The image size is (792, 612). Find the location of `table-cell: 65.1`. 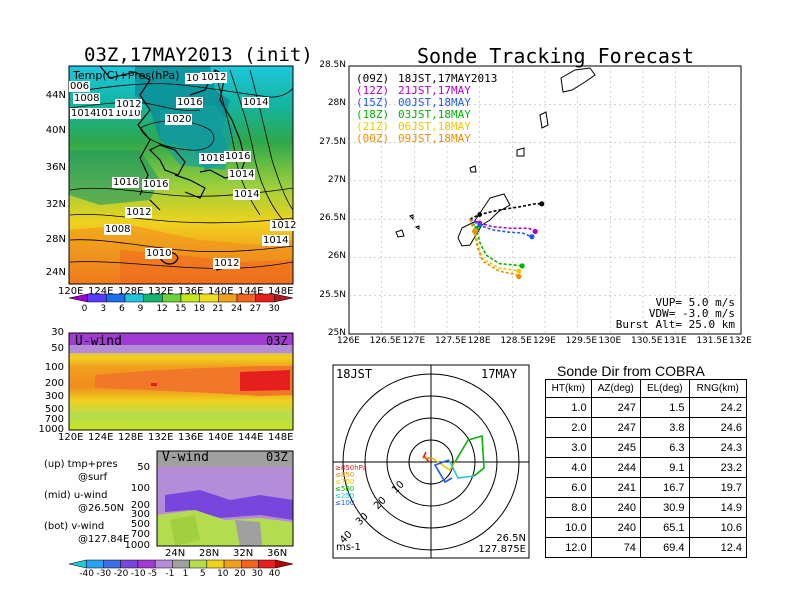

table-cell: 65.1 is located at coordinates (664, 527).